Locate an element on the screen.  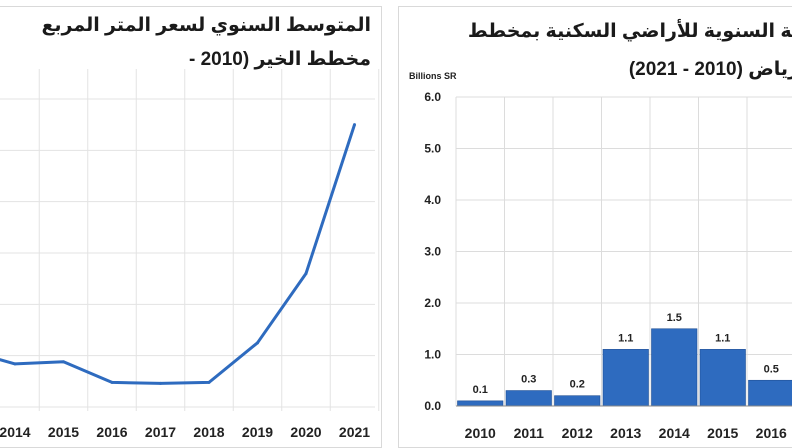
y-tick-label: 0.0 is located at coordinates (432, 406).